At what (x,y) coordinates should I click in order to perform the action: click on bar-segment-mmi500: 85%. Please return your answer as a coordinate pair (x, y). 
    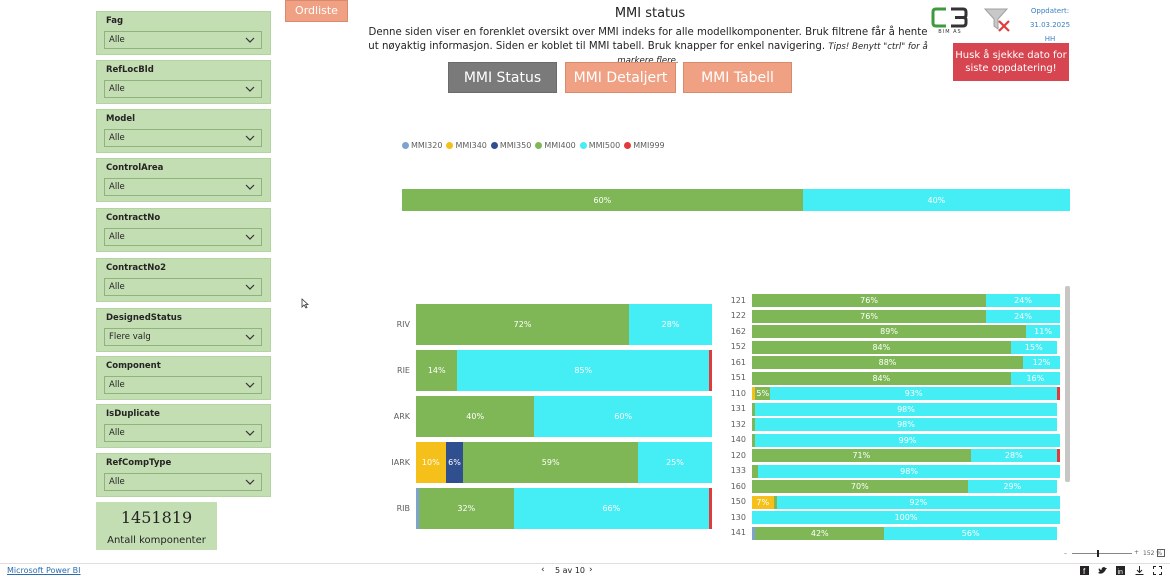
    Looking at the image, I should click on (583, 370).